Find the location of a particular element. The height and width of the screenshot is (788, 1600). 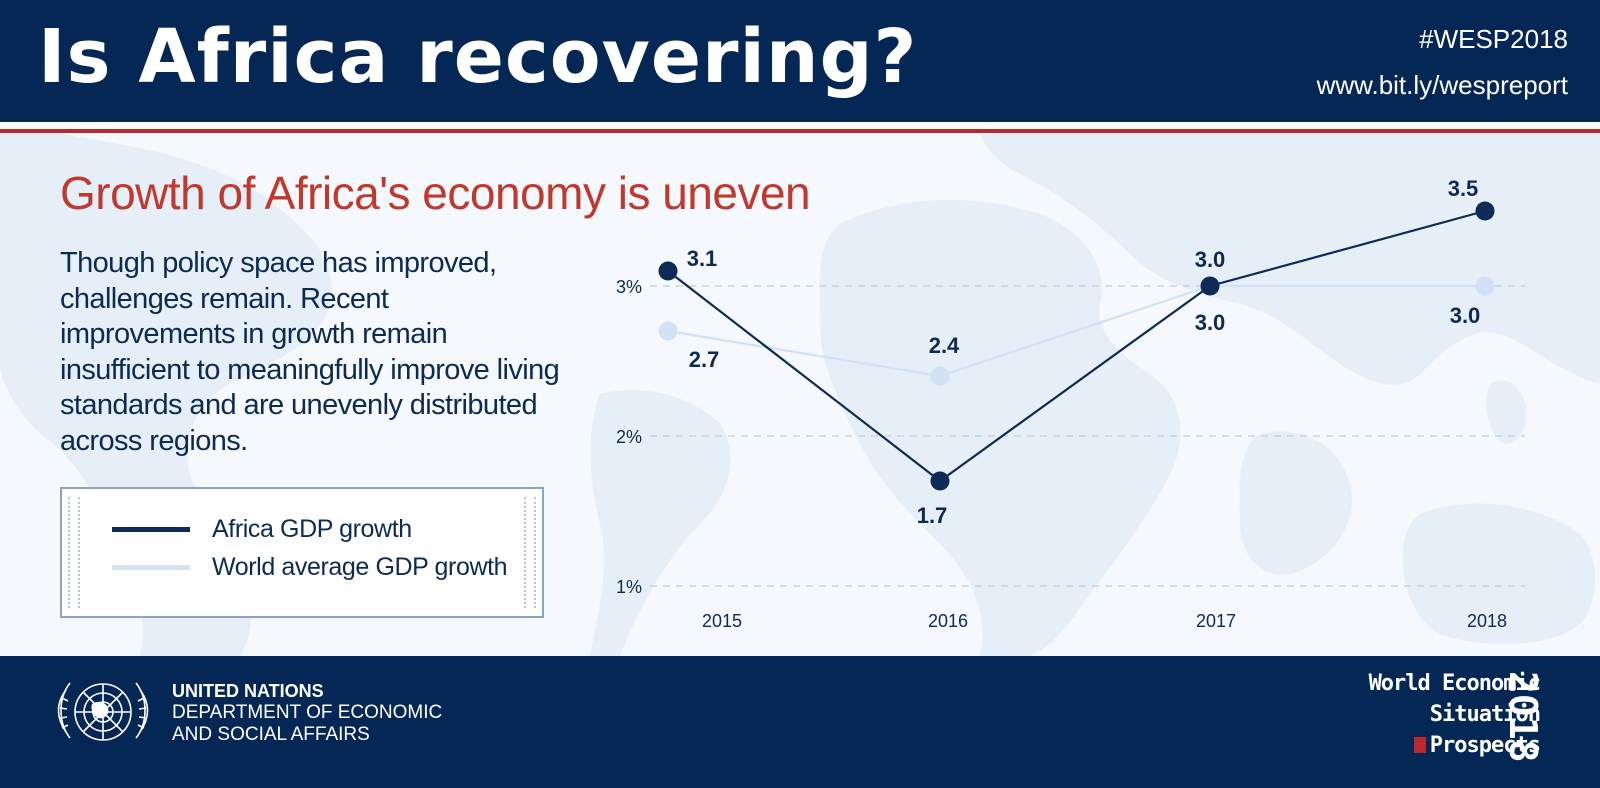

series-line-world is located at coordinates (1076, 331).